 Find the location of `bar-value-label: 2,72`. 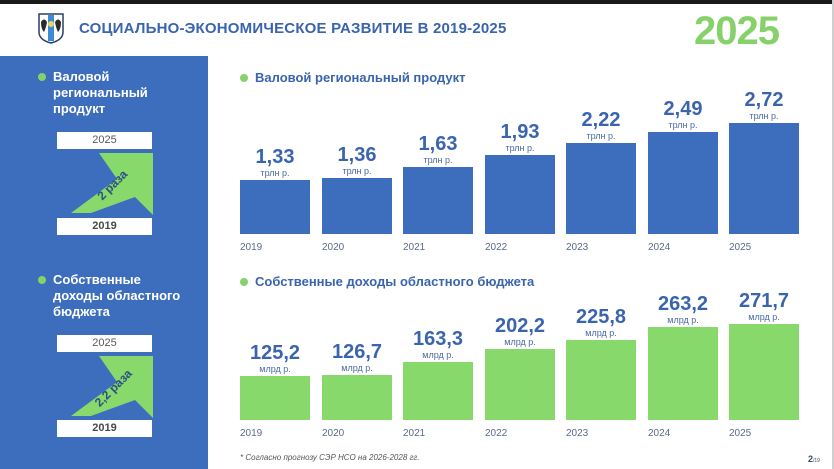

bar-value-label: 2,72 is located at coordinates (764, 100).